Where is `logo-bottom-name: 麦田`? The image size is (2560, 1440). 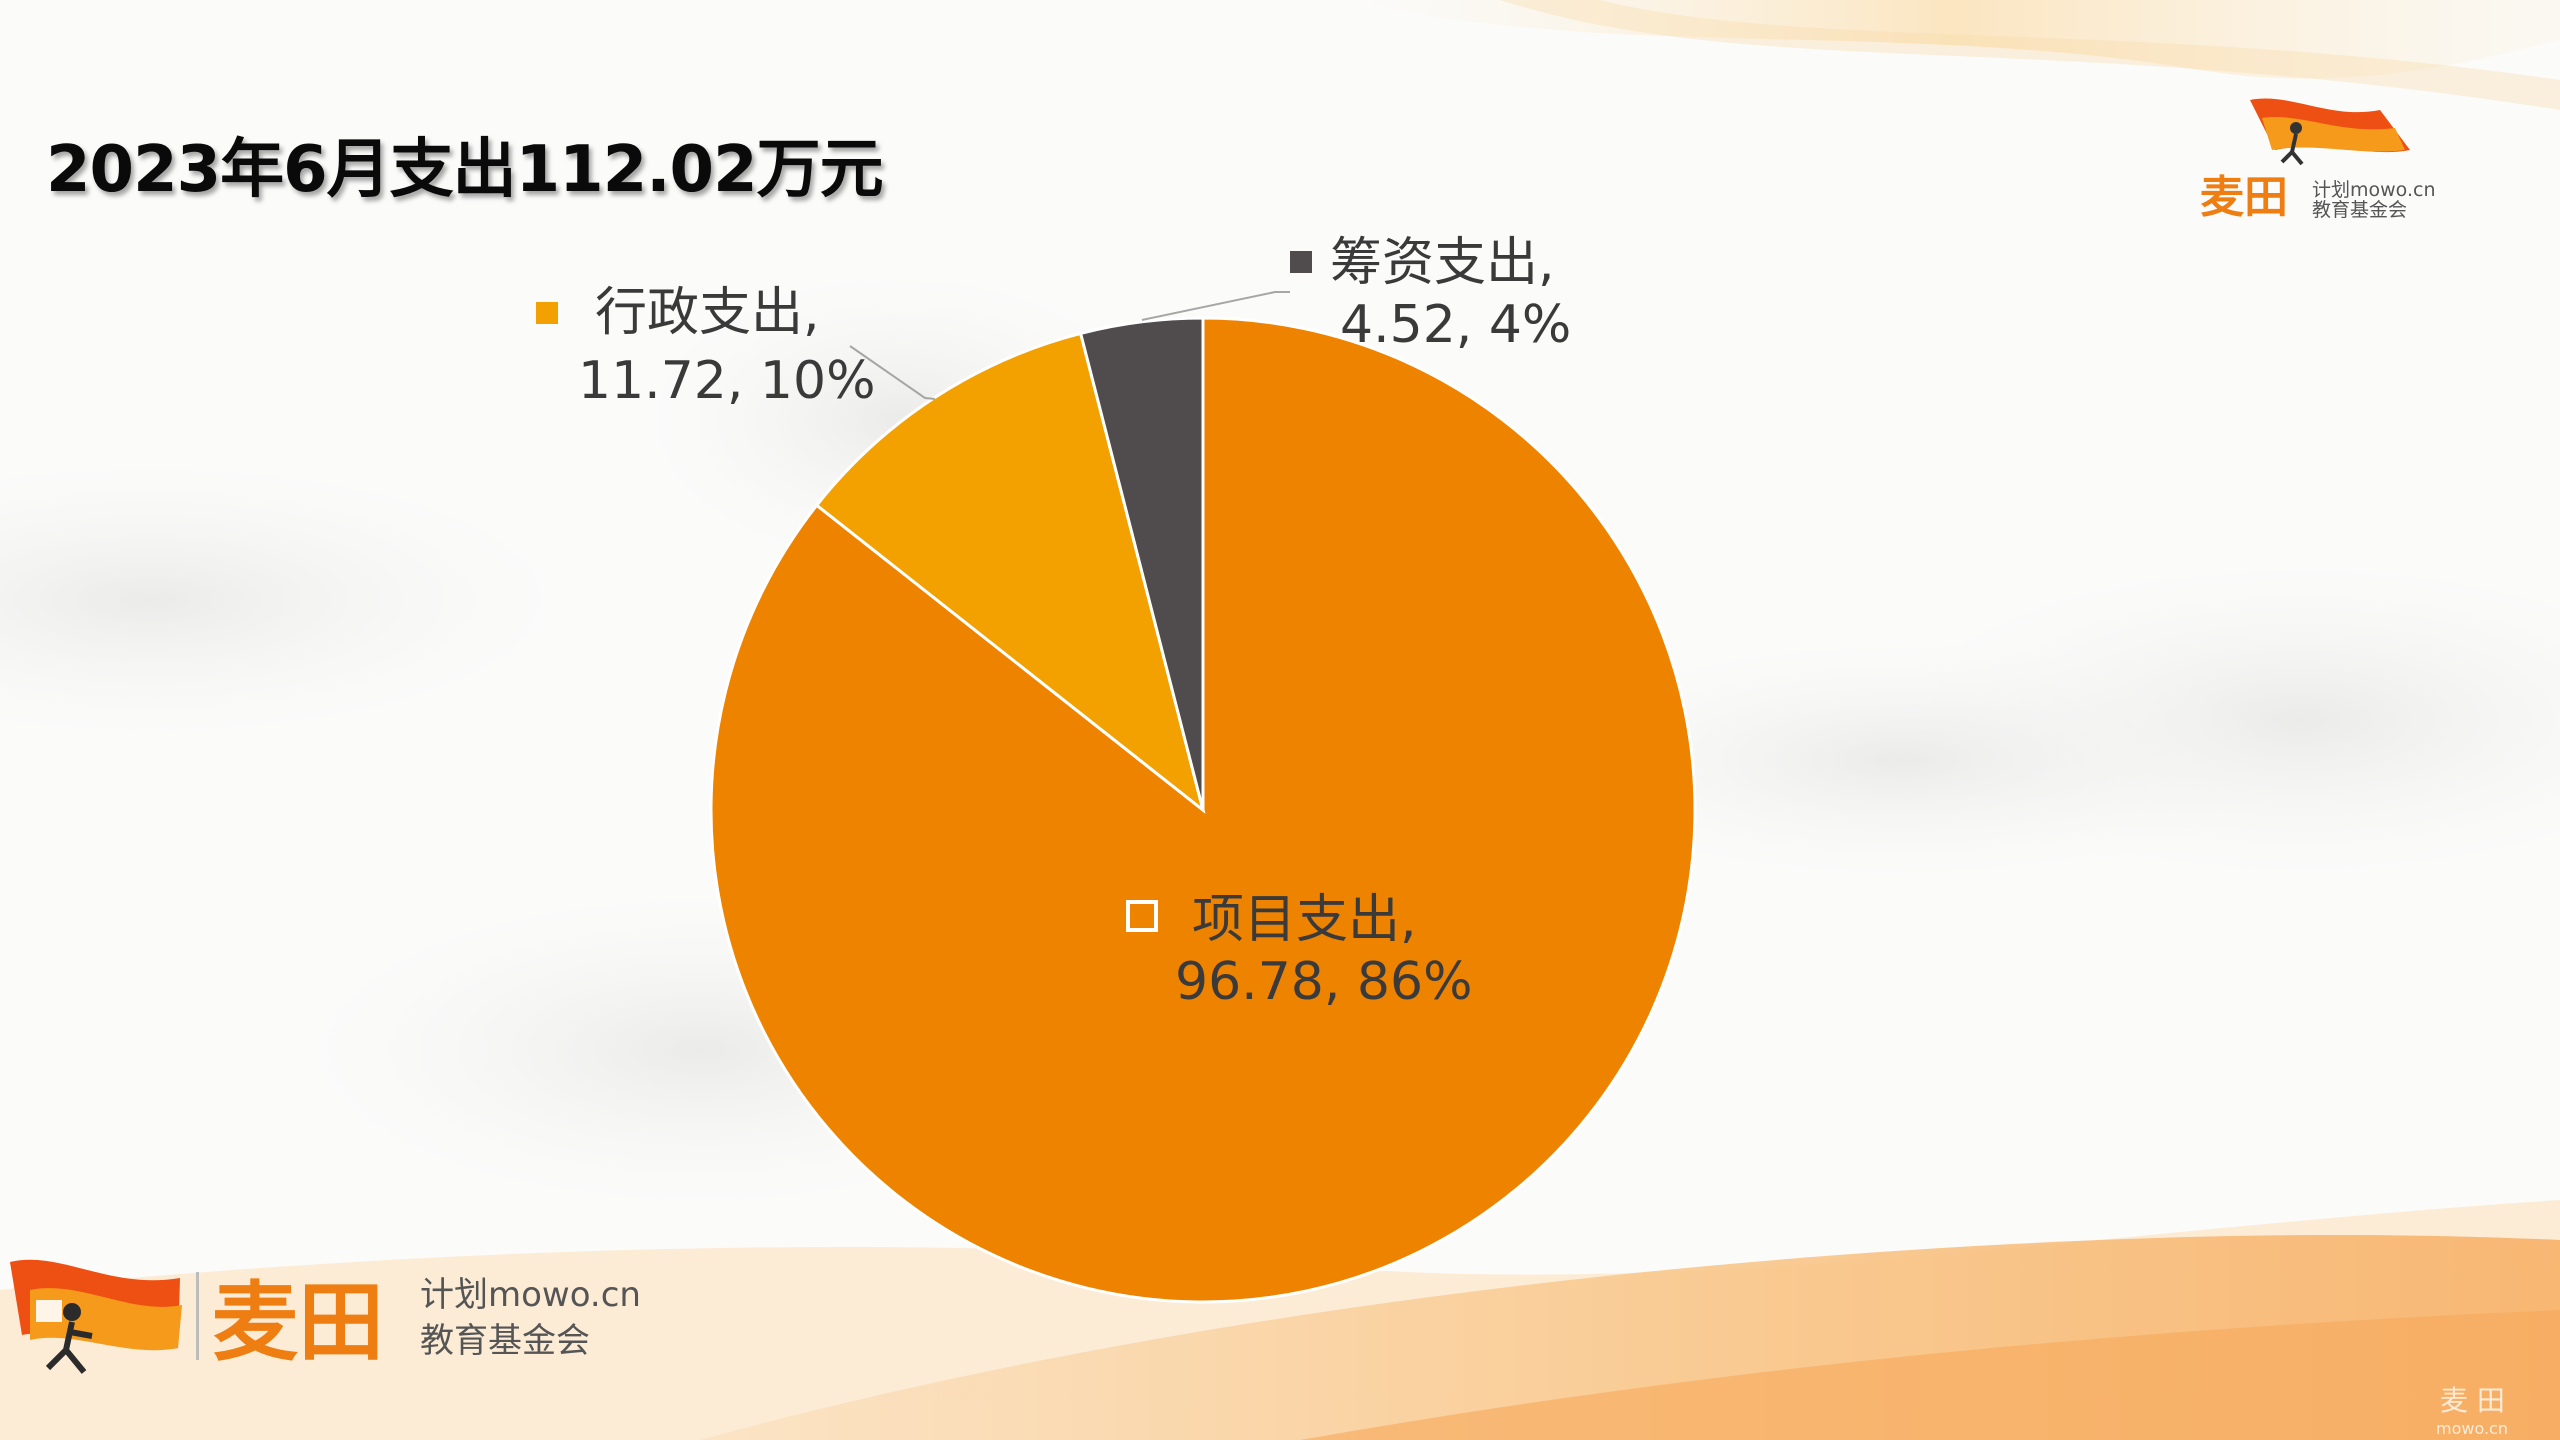
logo-bottom-name: 麦田 is located at coordinates (298, 1323).